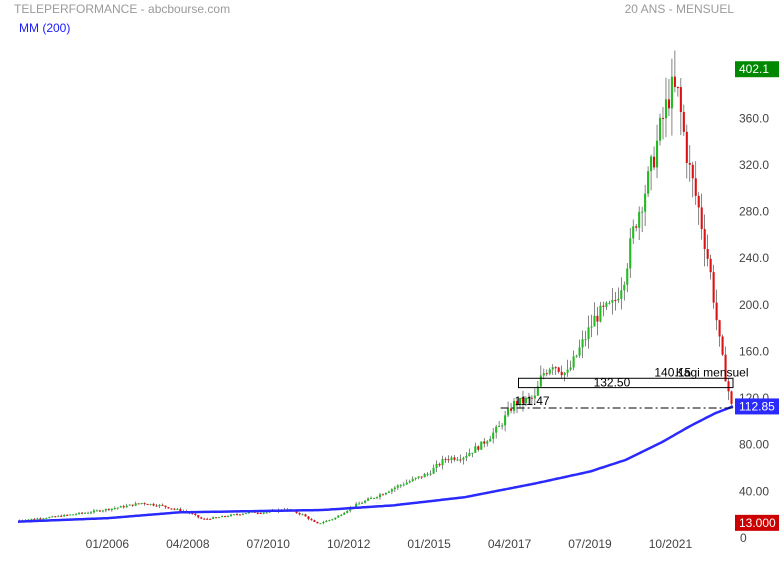 The width and height of the screenshot is (784, 580). What do you see at coordinates (349, 544) in the screenshot?
I see `x-tick-label: 10/2012` at bounding box center [349, 544].